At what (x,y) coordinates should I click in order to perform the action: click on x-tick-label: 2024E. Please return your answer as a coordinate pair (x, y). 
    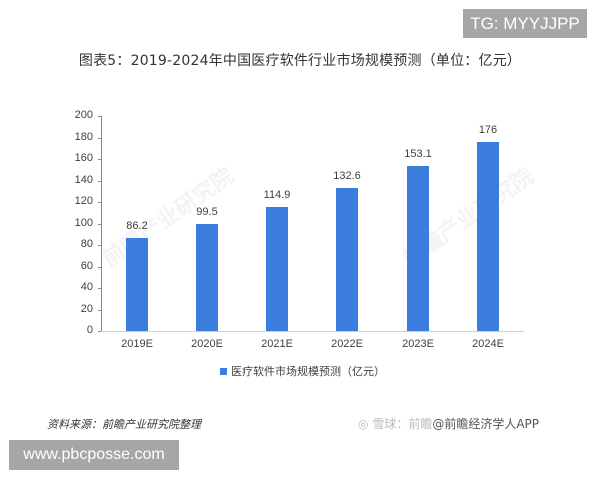
    Looking at the image, I should click on (488, 344).